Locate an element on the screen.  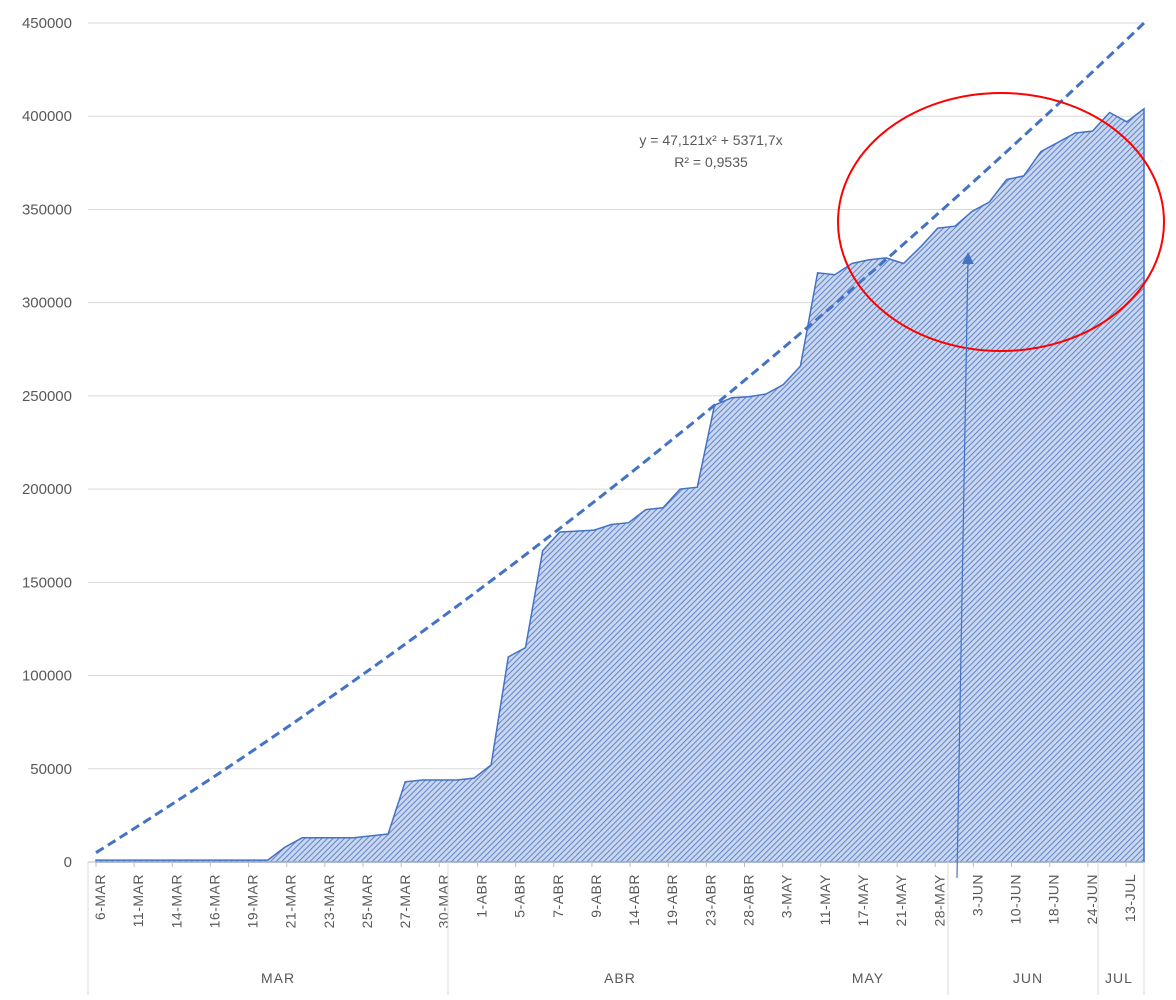
month-label: MAY is located at coordinates (868, 978).